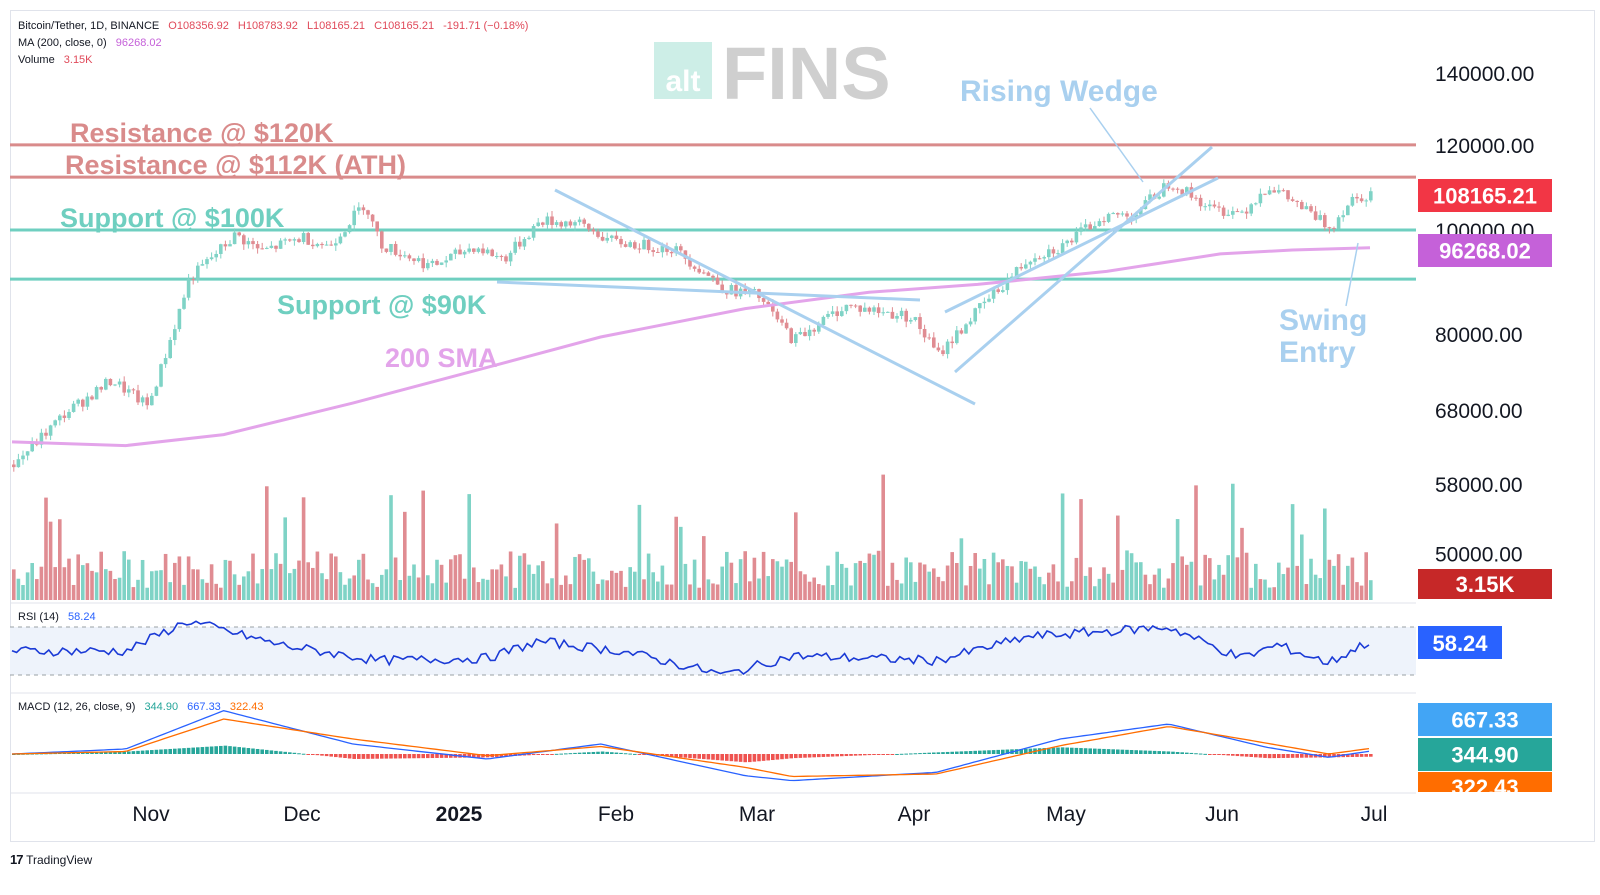 This screenshot has width=1600, height=895. Describe the element at coordinates (267, 26) in the screenshot. I see `high-value: H108783.92` at that location.